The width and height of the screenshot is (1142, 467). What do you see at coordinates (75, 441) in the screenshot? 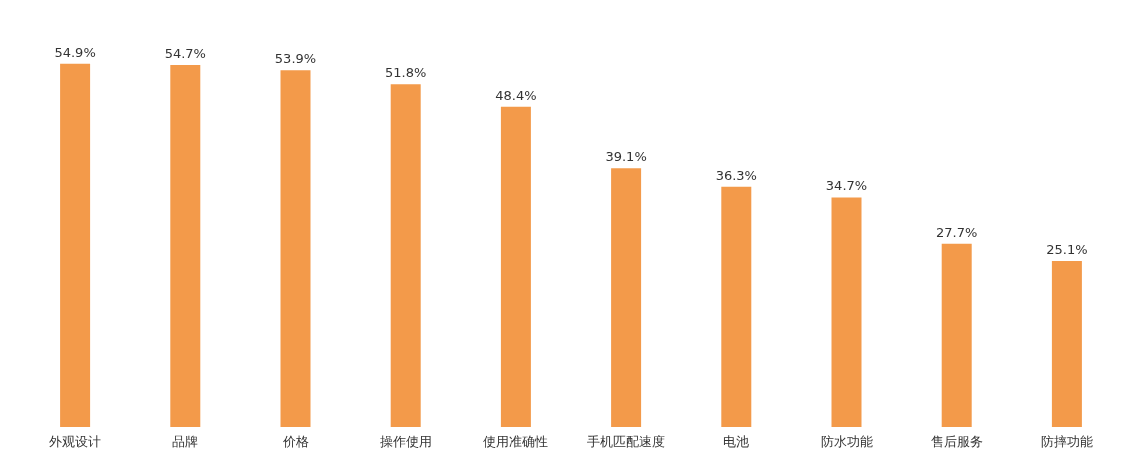
I see `x-tick-label: 外观设计` at bounding box center [75, 441].